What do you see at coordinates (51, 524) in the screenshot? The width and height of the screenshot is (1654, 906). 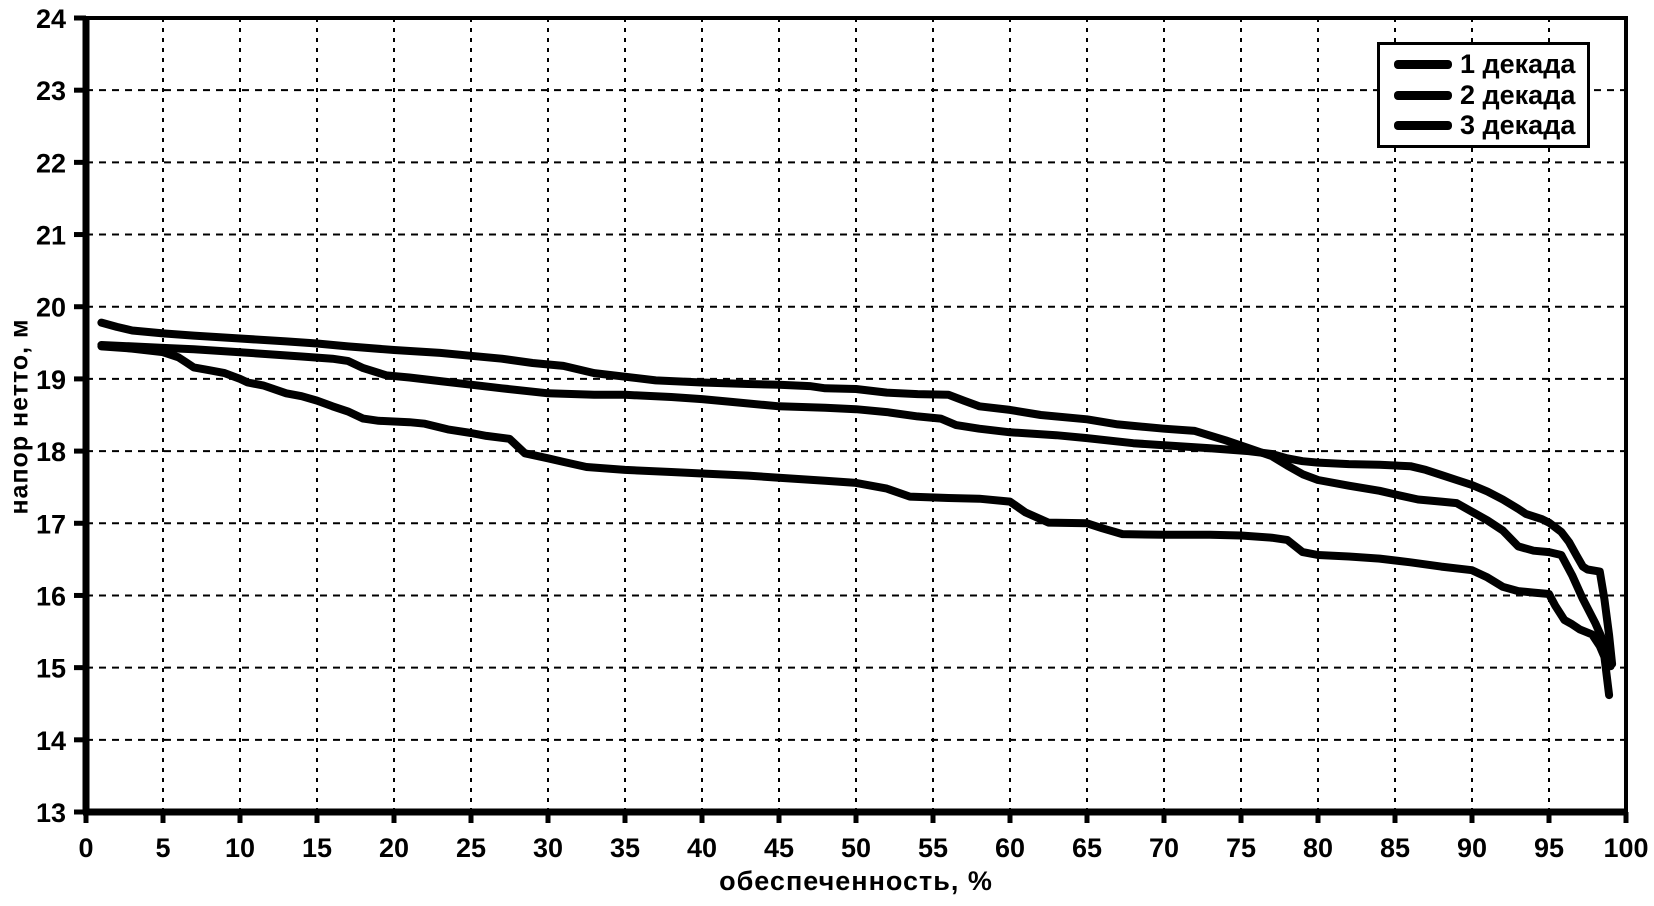 I see `y-tick-label: 17` at bounding box center [51, 524].